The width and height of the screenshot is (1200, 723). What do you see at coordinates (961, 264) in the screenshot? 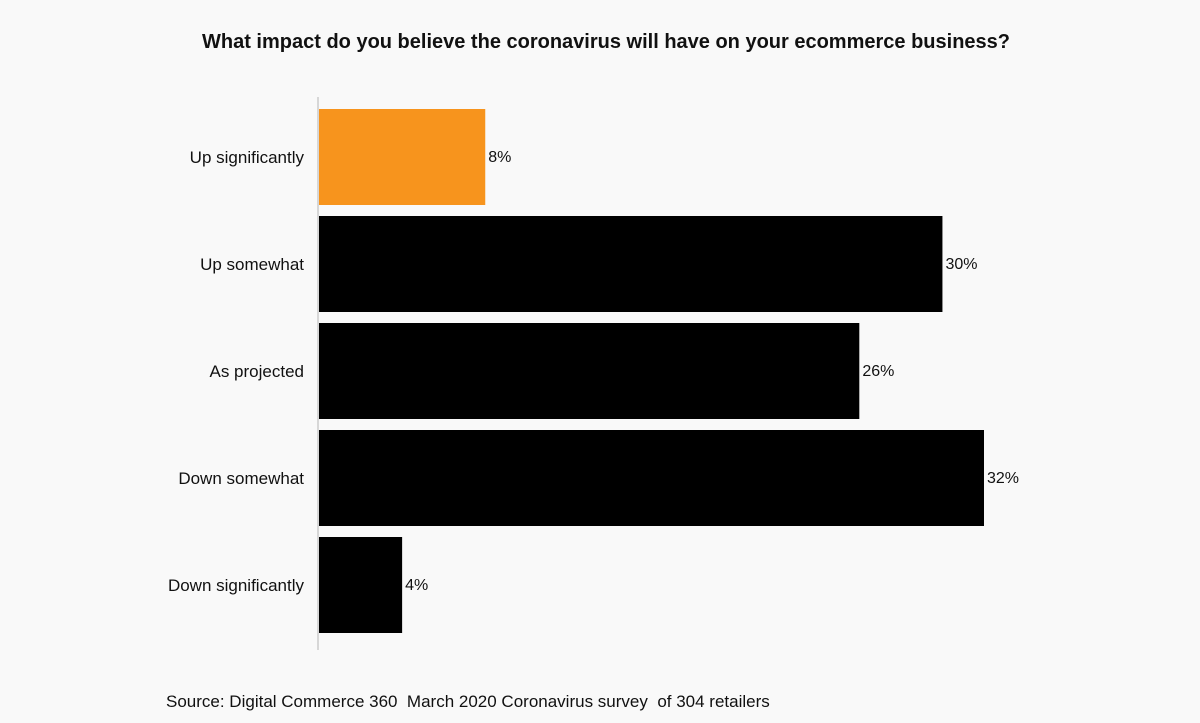
I see `data-label: 30%` at bounding box center [961, 264].